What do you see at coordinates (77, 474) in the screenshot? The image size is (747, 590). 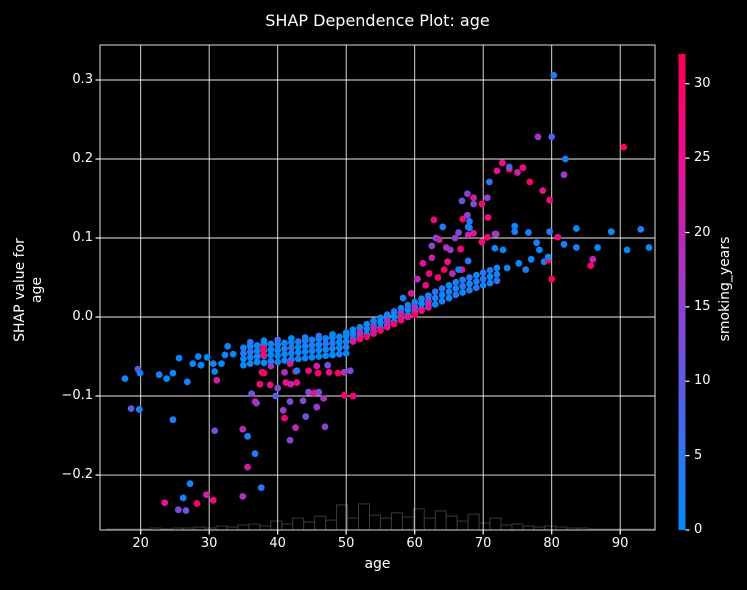 I see `y-tick-label: −0.2` at bounding box center [77, 474].